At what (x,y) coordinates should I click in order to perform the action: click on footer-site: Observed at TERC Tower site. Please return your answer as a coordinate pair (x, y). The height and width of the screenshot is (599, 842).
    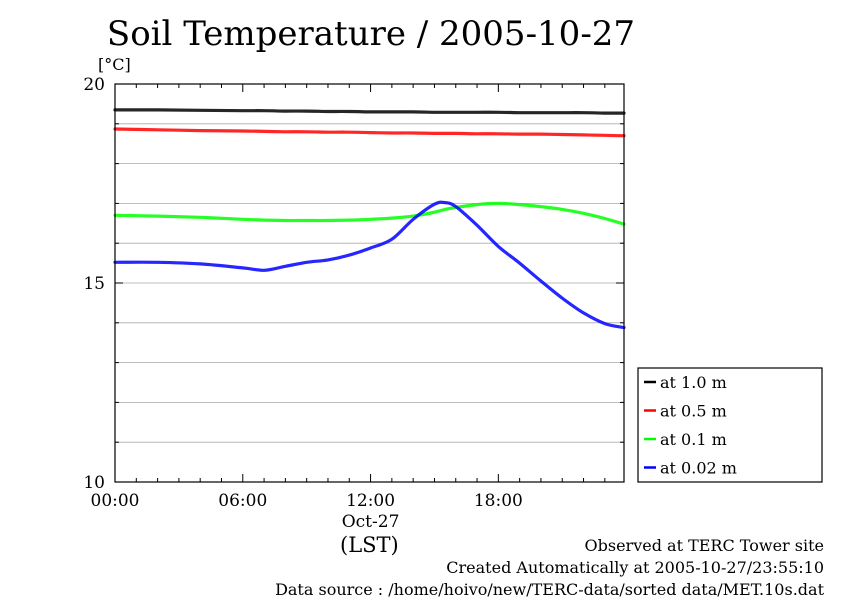
    Looking at the image, I should click on (704, 545).